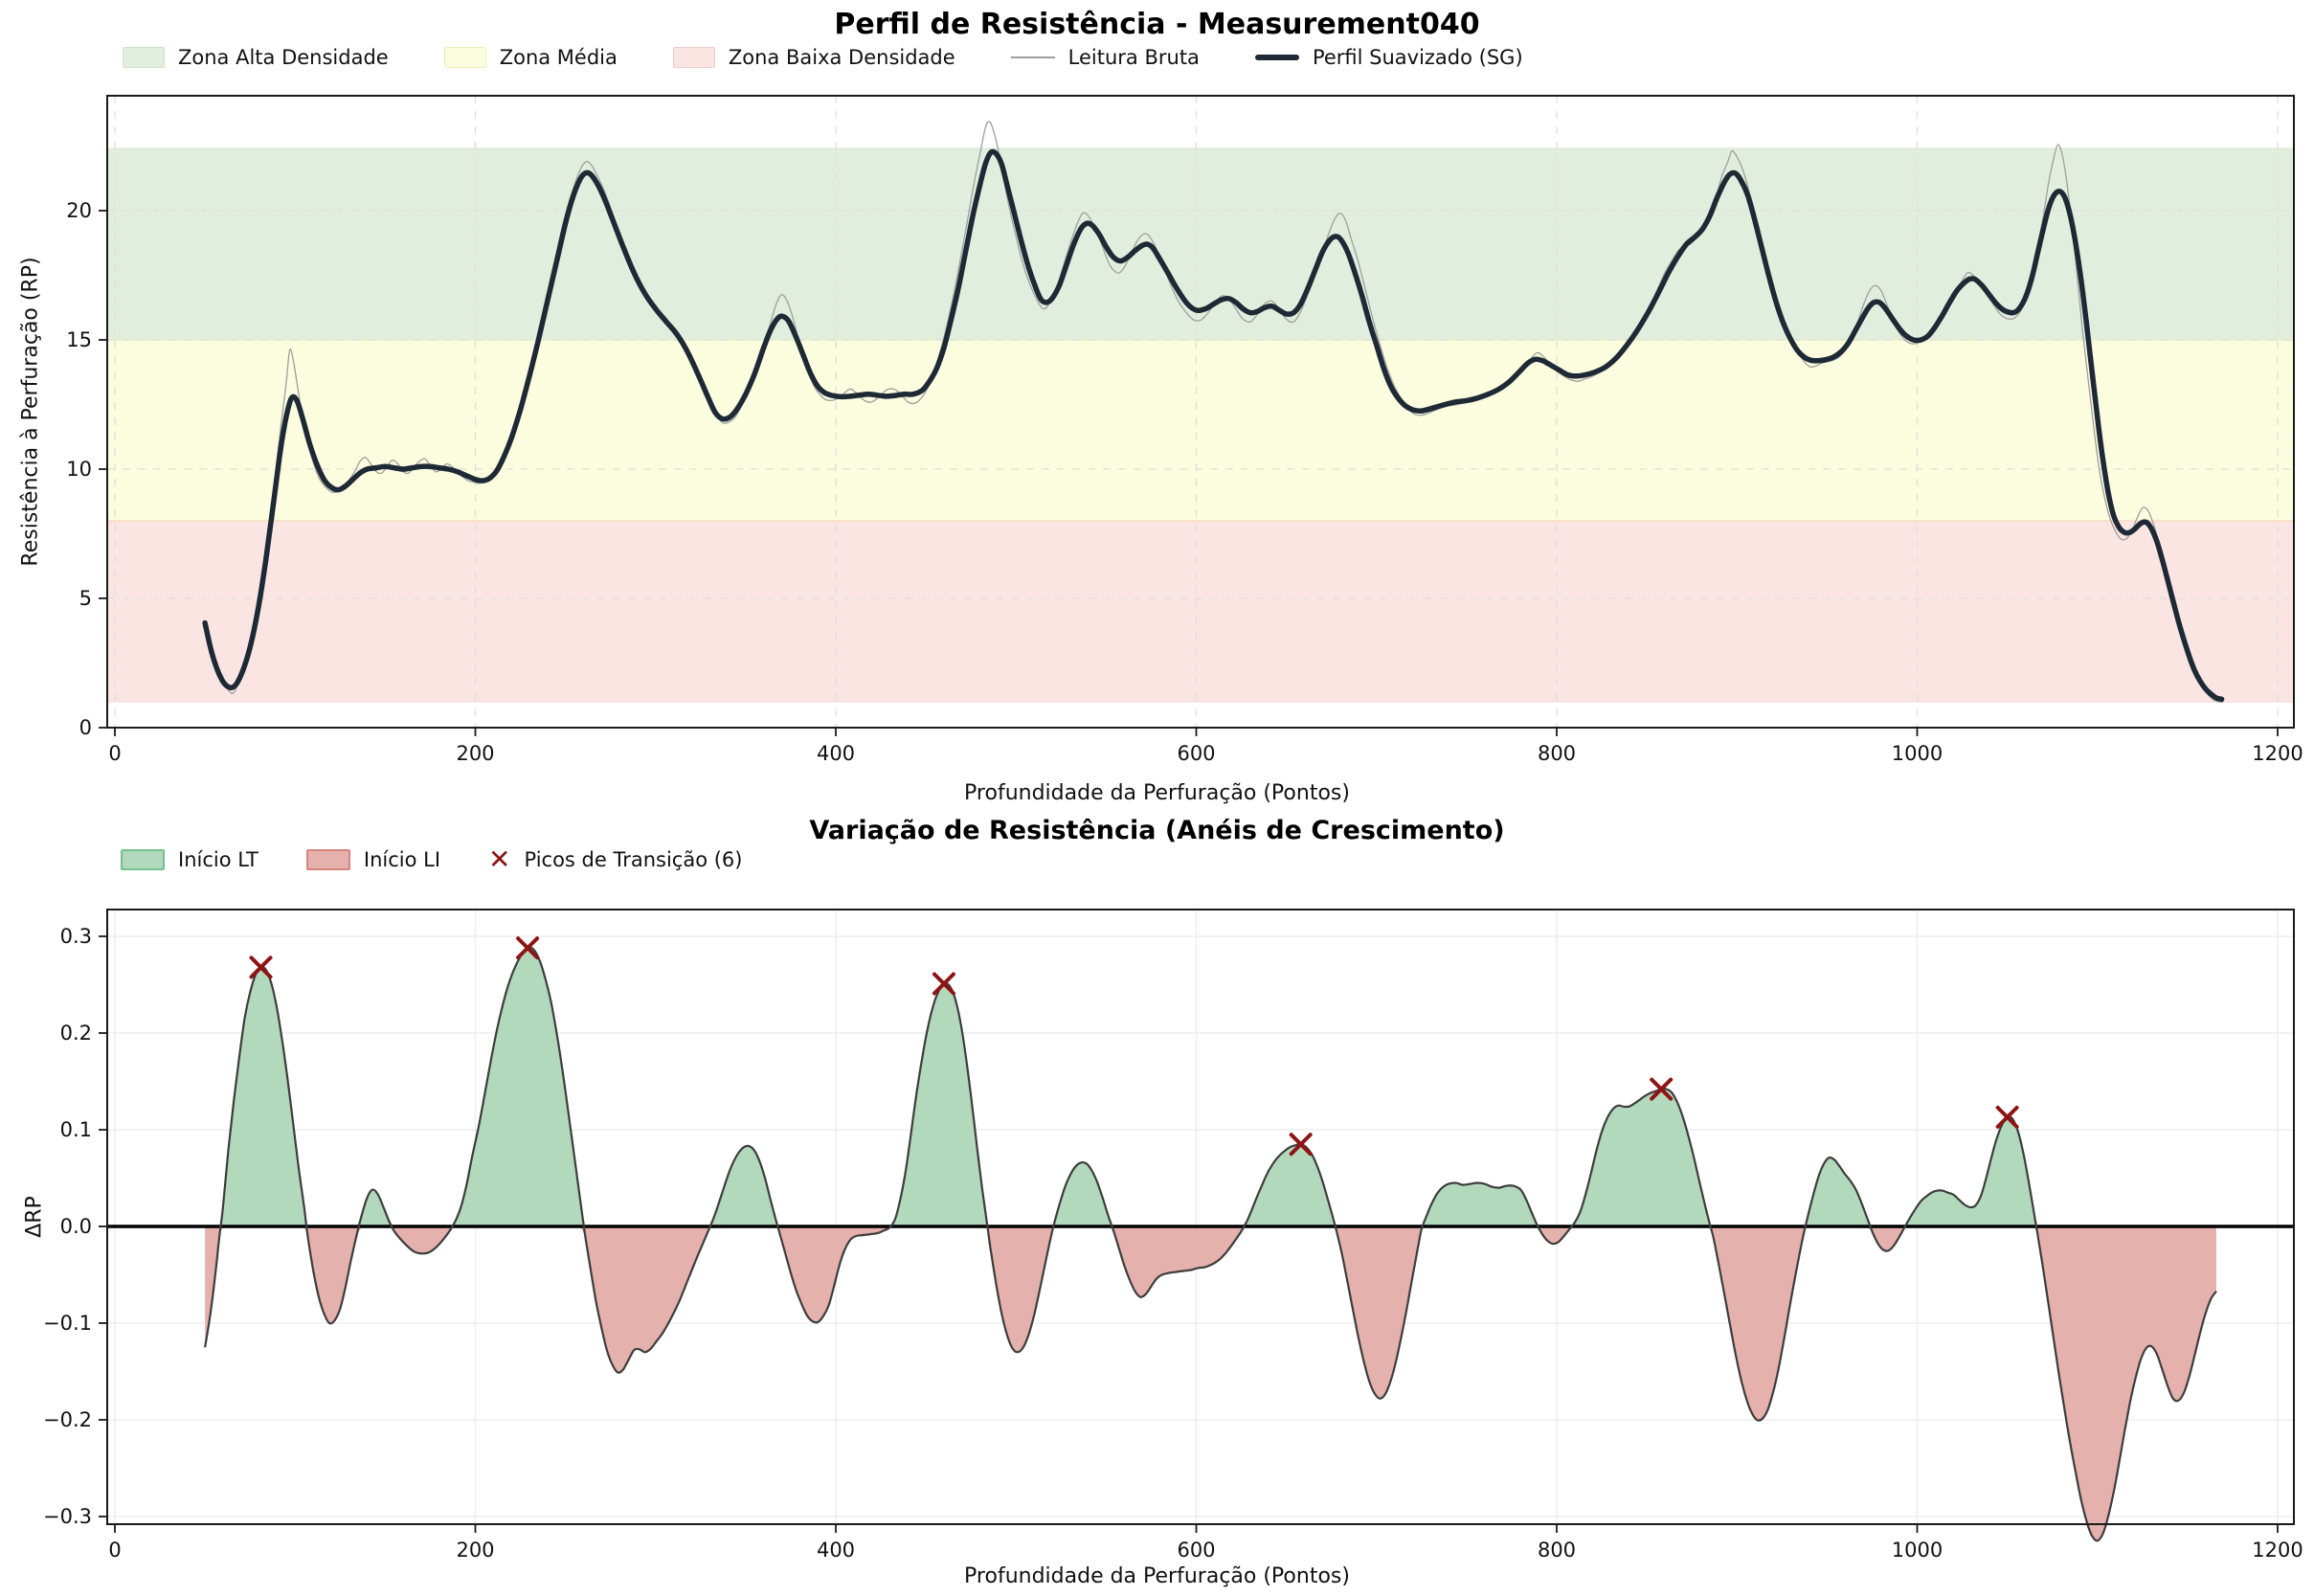 The height and width of the screenshot is (1596, 2314). I want to click on y-tick-label: 0, so click(85, 727).